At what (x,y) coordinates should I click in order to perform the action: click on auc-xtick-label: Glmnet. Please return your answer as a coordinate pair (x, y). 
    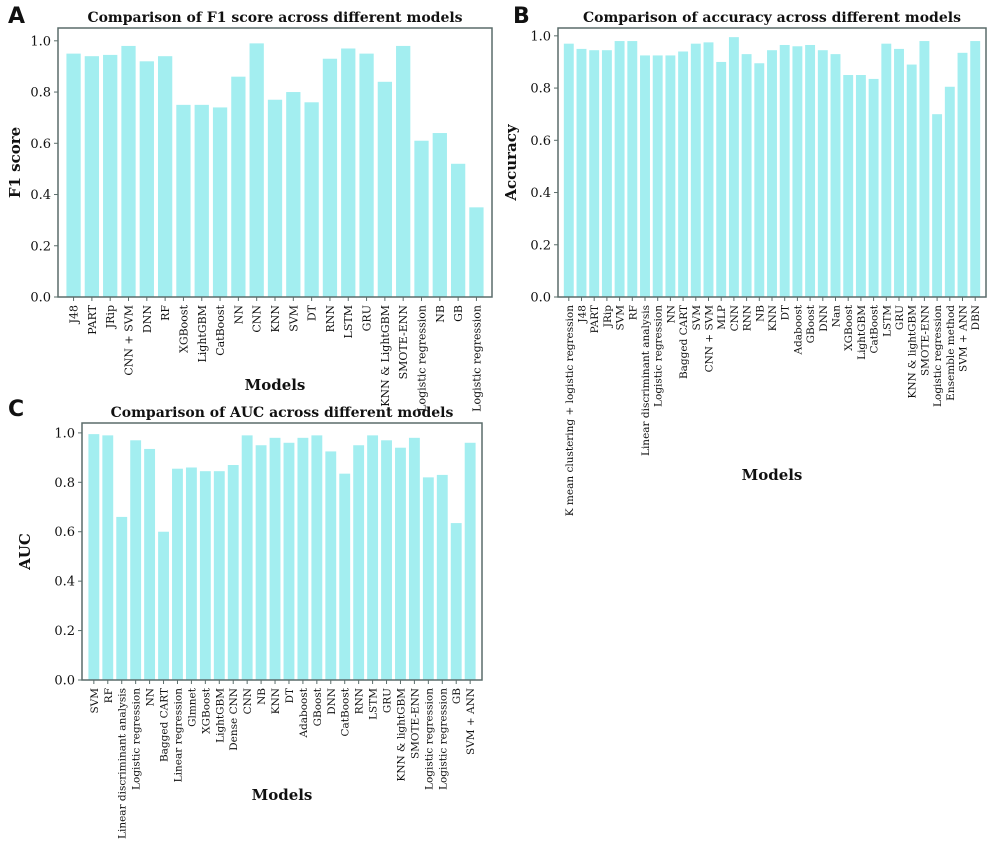
    Looking at the image, I should click on (192, 707).